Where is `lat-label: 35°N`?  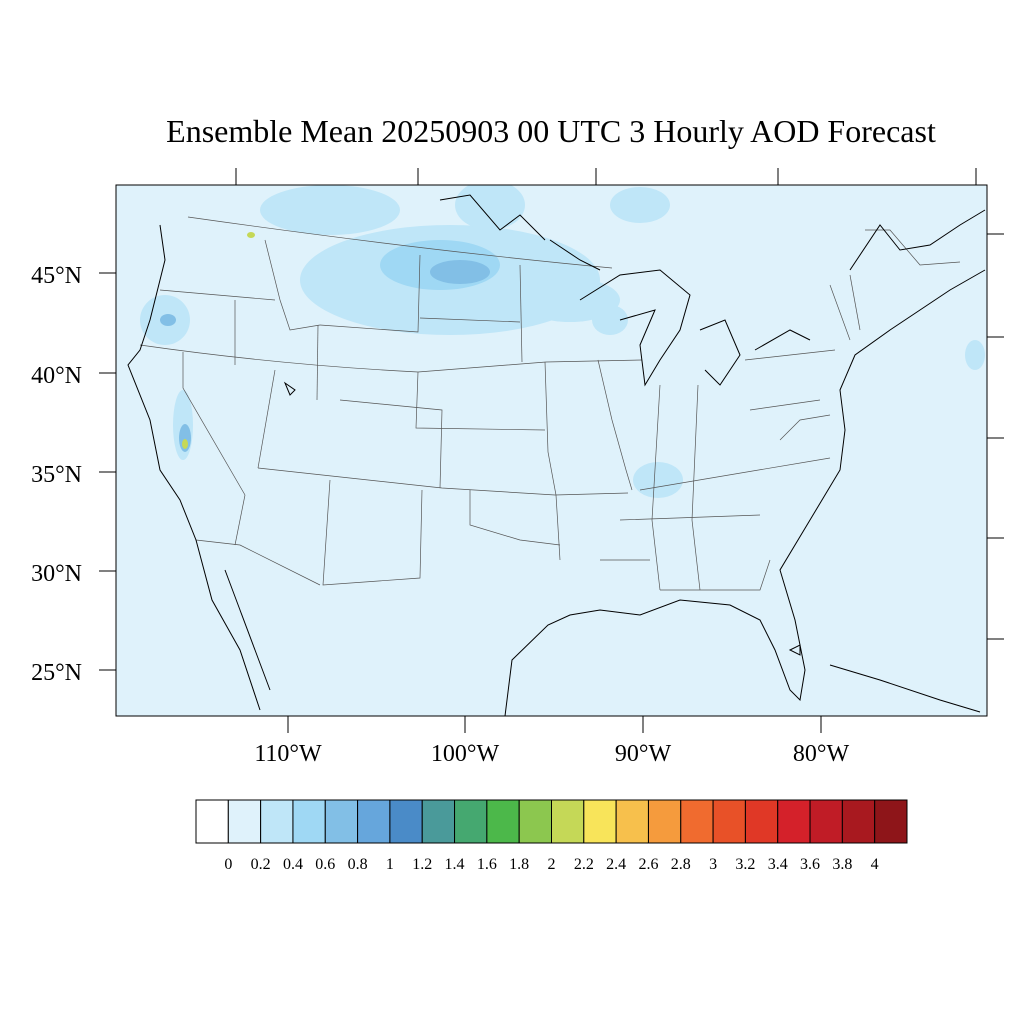 lat-label: 35°N is located at coordinates (56, 475).